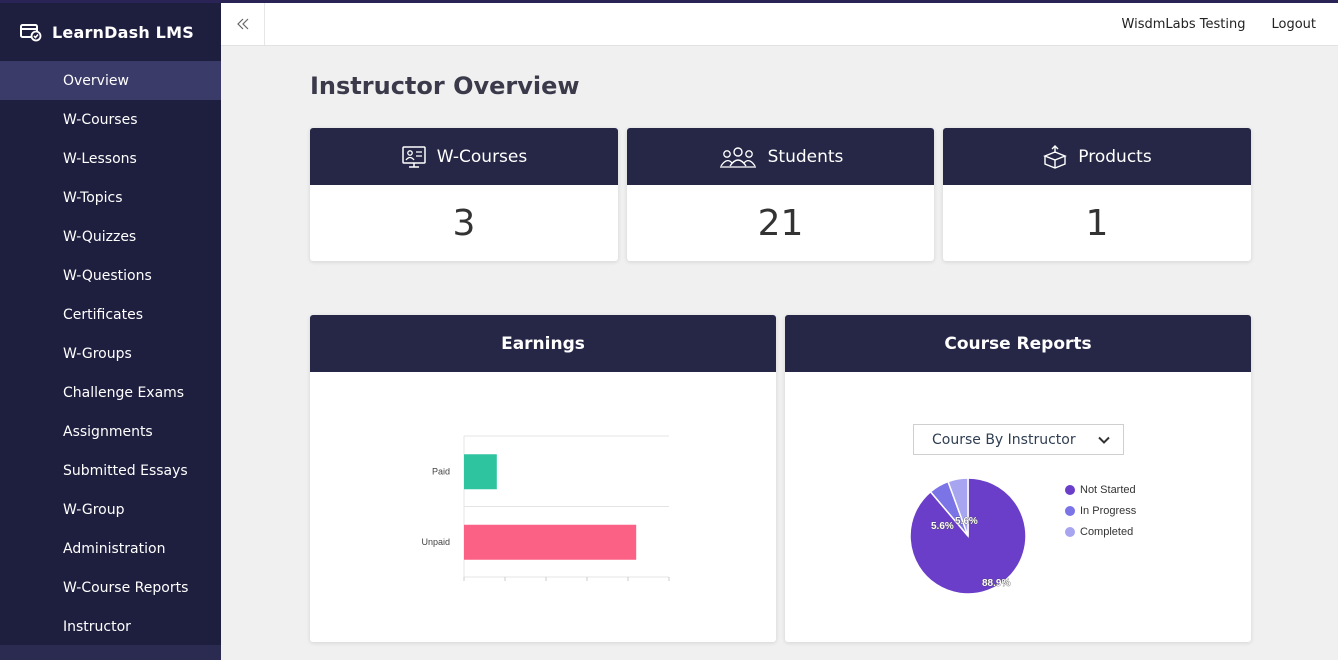 The image size is (1338, 660). Describe the element at coordinates (480, 472) in the screenshot. I see `bar-paid` at that location.